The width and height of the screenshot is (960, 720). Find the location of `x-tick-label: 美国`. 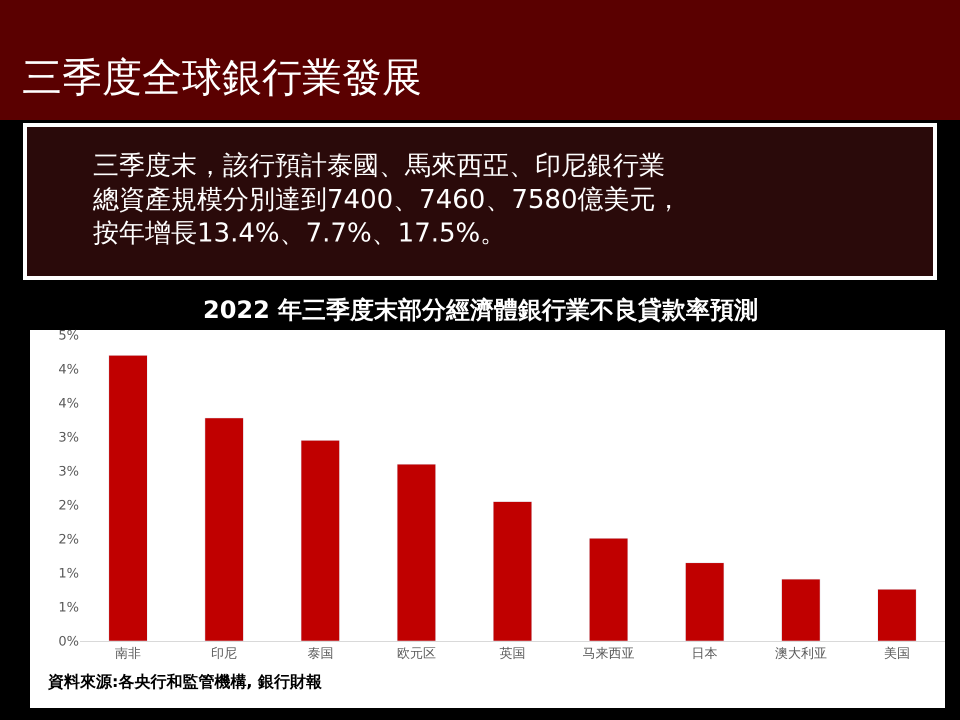

x-tick-label: 美国 is located at coordinates (897, 654).